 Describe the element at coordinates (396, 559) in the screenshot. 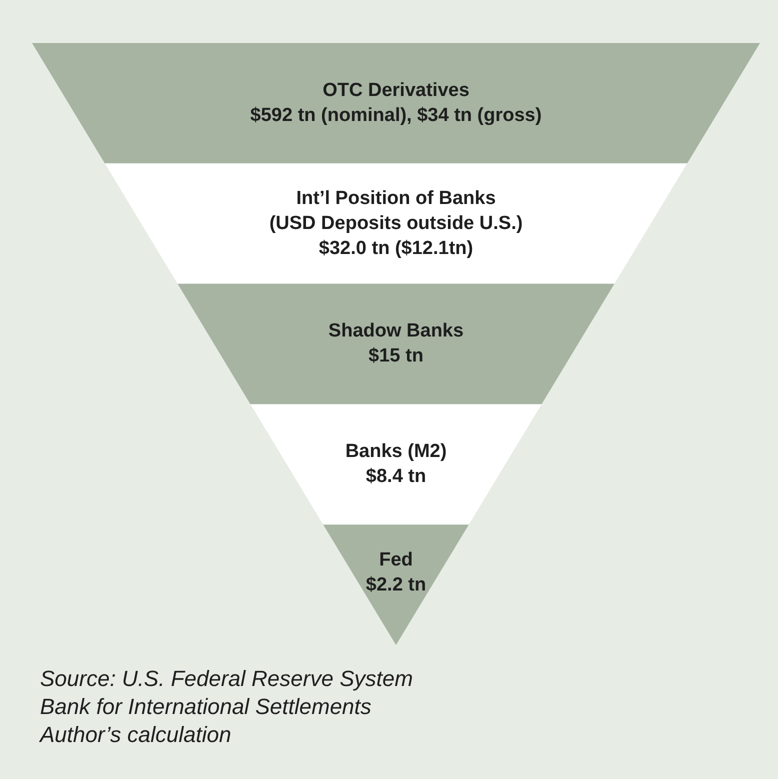

I see `category-label: Fed` at that location.